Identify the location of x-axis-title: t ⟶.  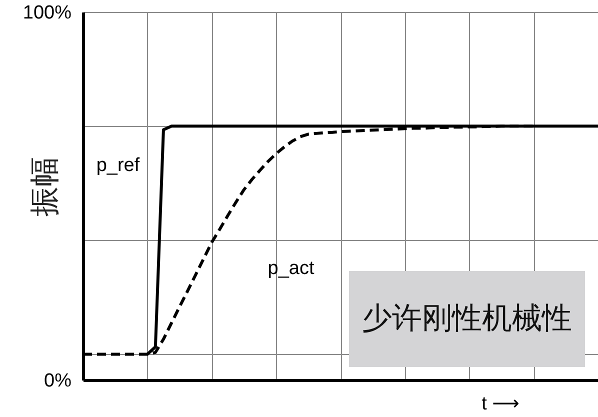
(501, 404).